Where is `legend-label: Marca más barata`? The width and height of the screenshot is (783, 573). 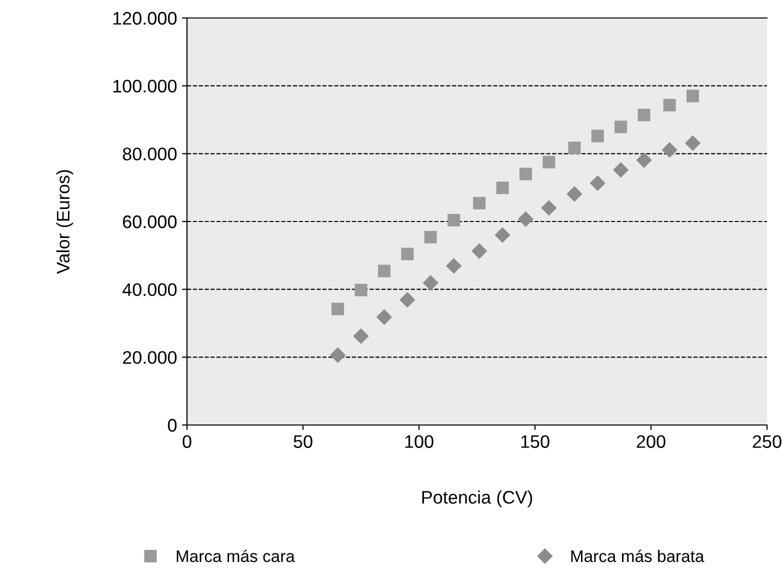 legend-label: Marca más barata is located at coordinates (637, 556).